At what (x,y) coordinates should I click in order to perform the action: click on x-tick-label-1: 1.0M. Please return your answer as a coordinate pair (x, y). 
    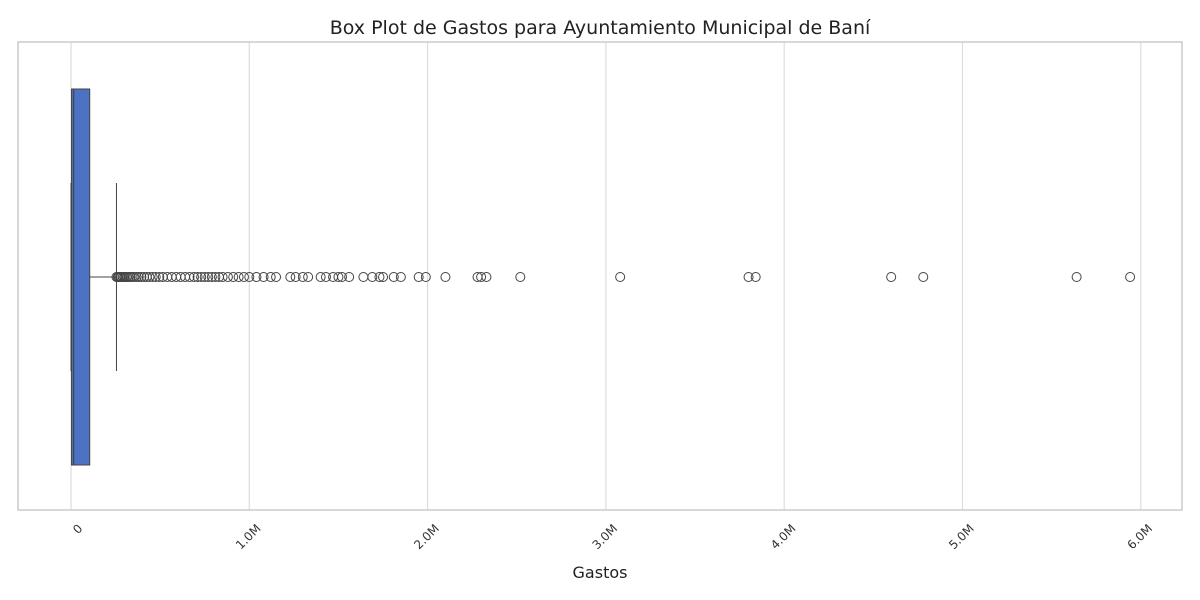
    Looking at the image, I should click on (248, 536).